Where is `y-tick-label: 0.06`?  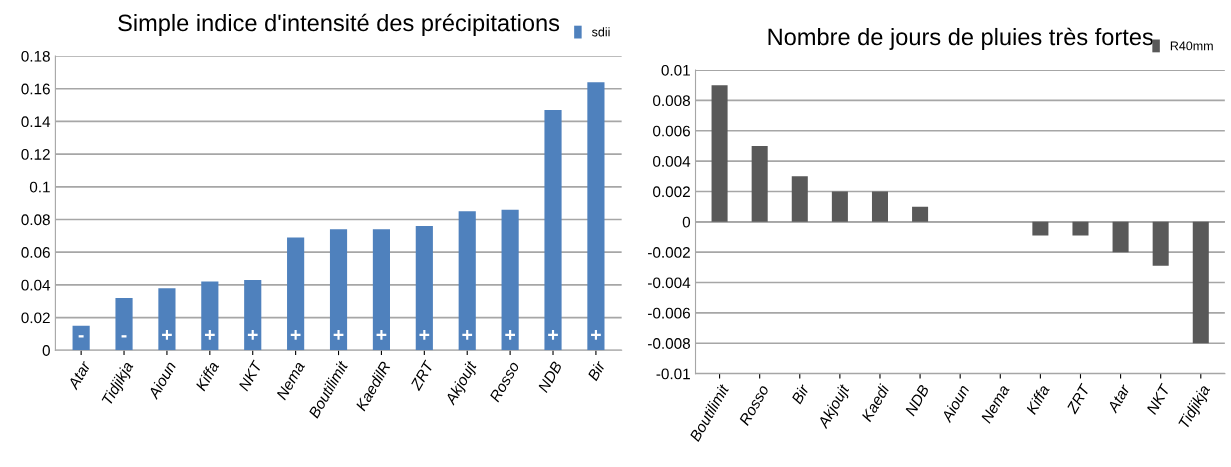 y-tick-label: 0.06 is located at coordinates (35, 252).